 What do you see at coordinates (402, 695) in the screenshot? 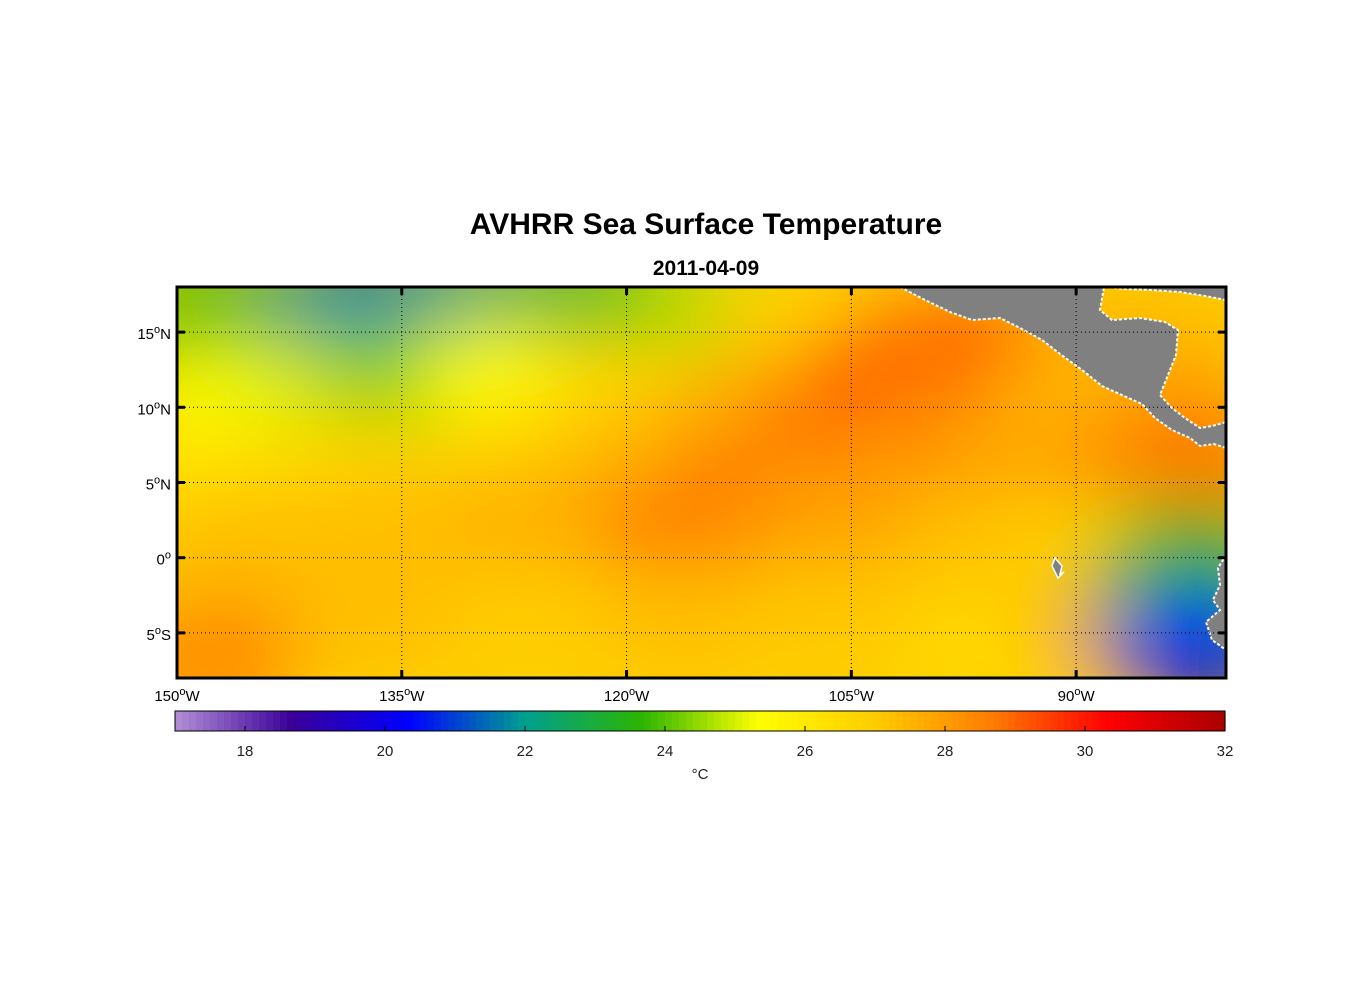
I see `lon-label-1: 135oW` at bounding box center [402, 695].